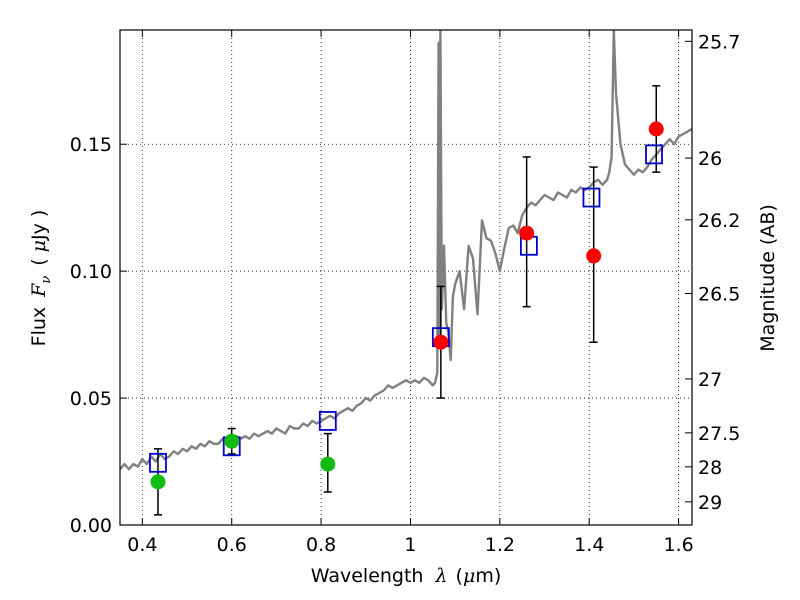  What do you see at coordinates (91, 526) in the screenshot?
I see `y-tick-label: 0.00` at bounding box center [91, 526].